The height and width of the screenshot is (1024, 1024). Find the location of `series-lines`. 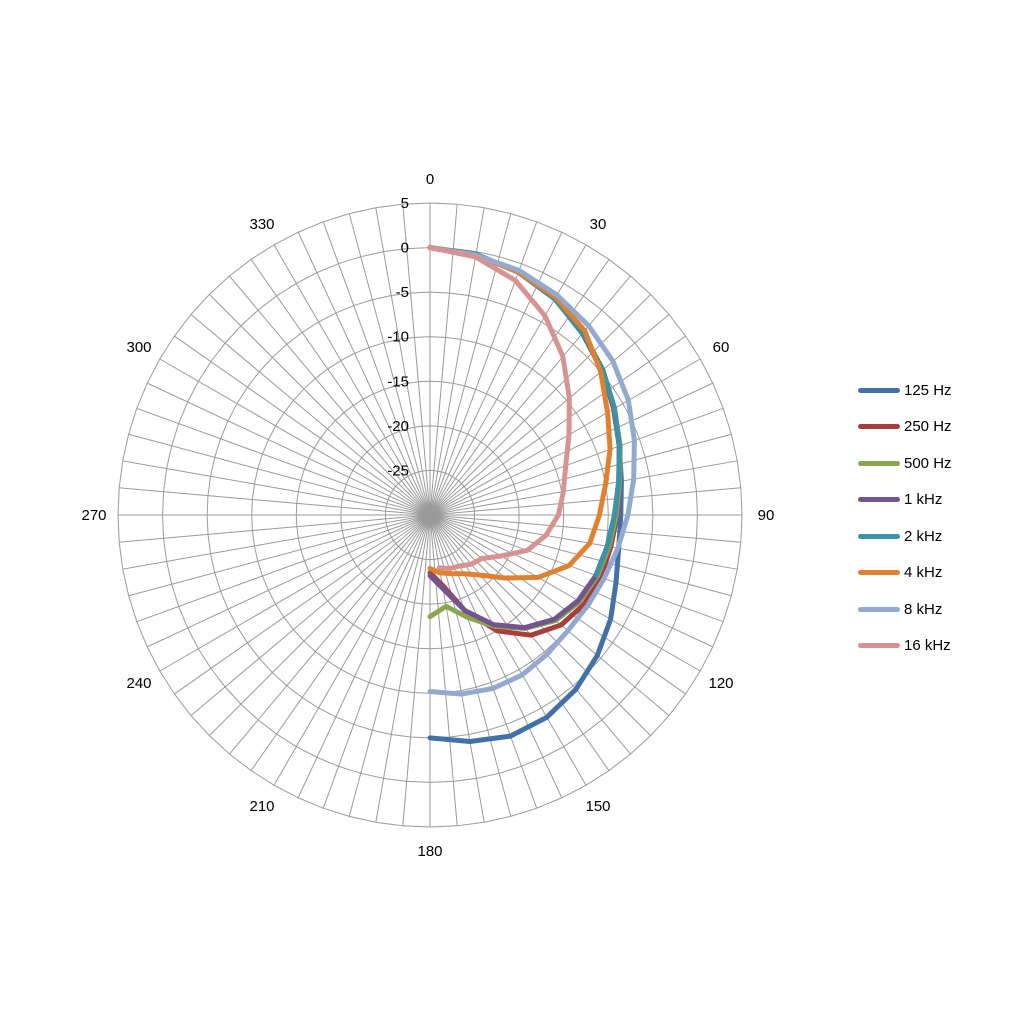

series-lines is located at coordinates (532, 494).